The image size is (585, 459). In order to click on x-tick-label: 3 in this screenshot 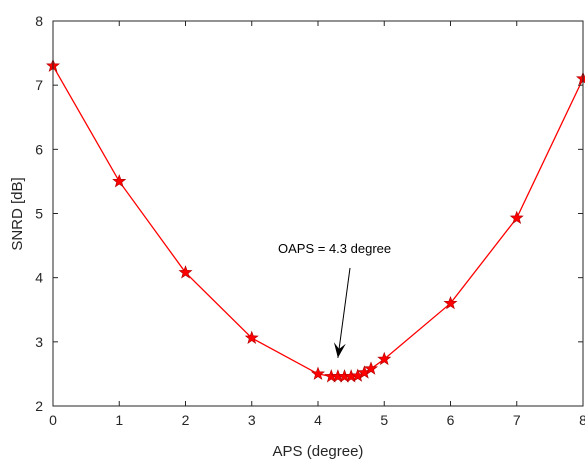, I will do `click(252, 420)`.